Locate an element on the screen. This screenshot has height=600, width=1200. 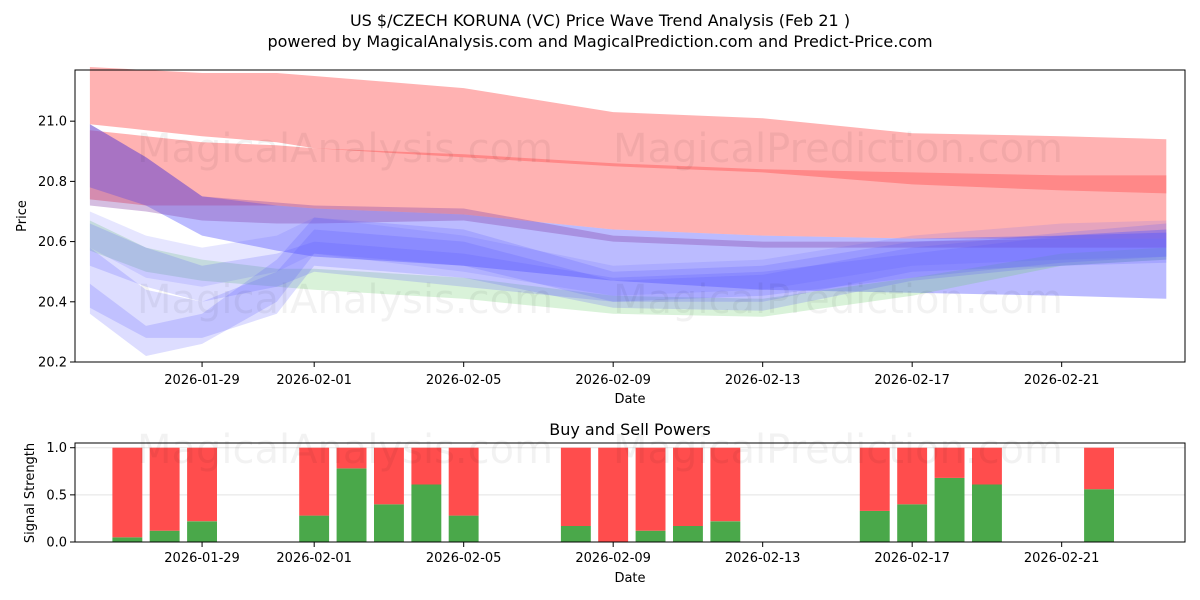
top-y-tick-label: 20.8 is located at coordinates (52, 182).